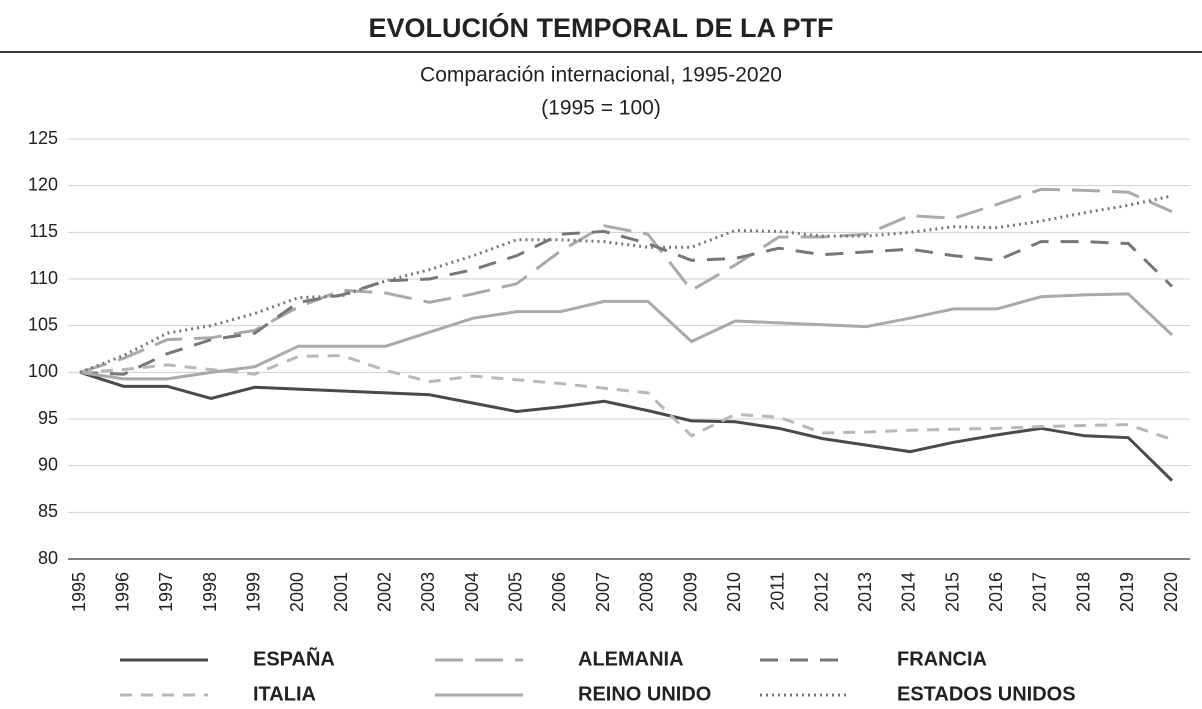  What do you see at coordinates (428, 592) in the screenshot?
I see `x-tick-label: 2003` at bounding box center [428, 592].